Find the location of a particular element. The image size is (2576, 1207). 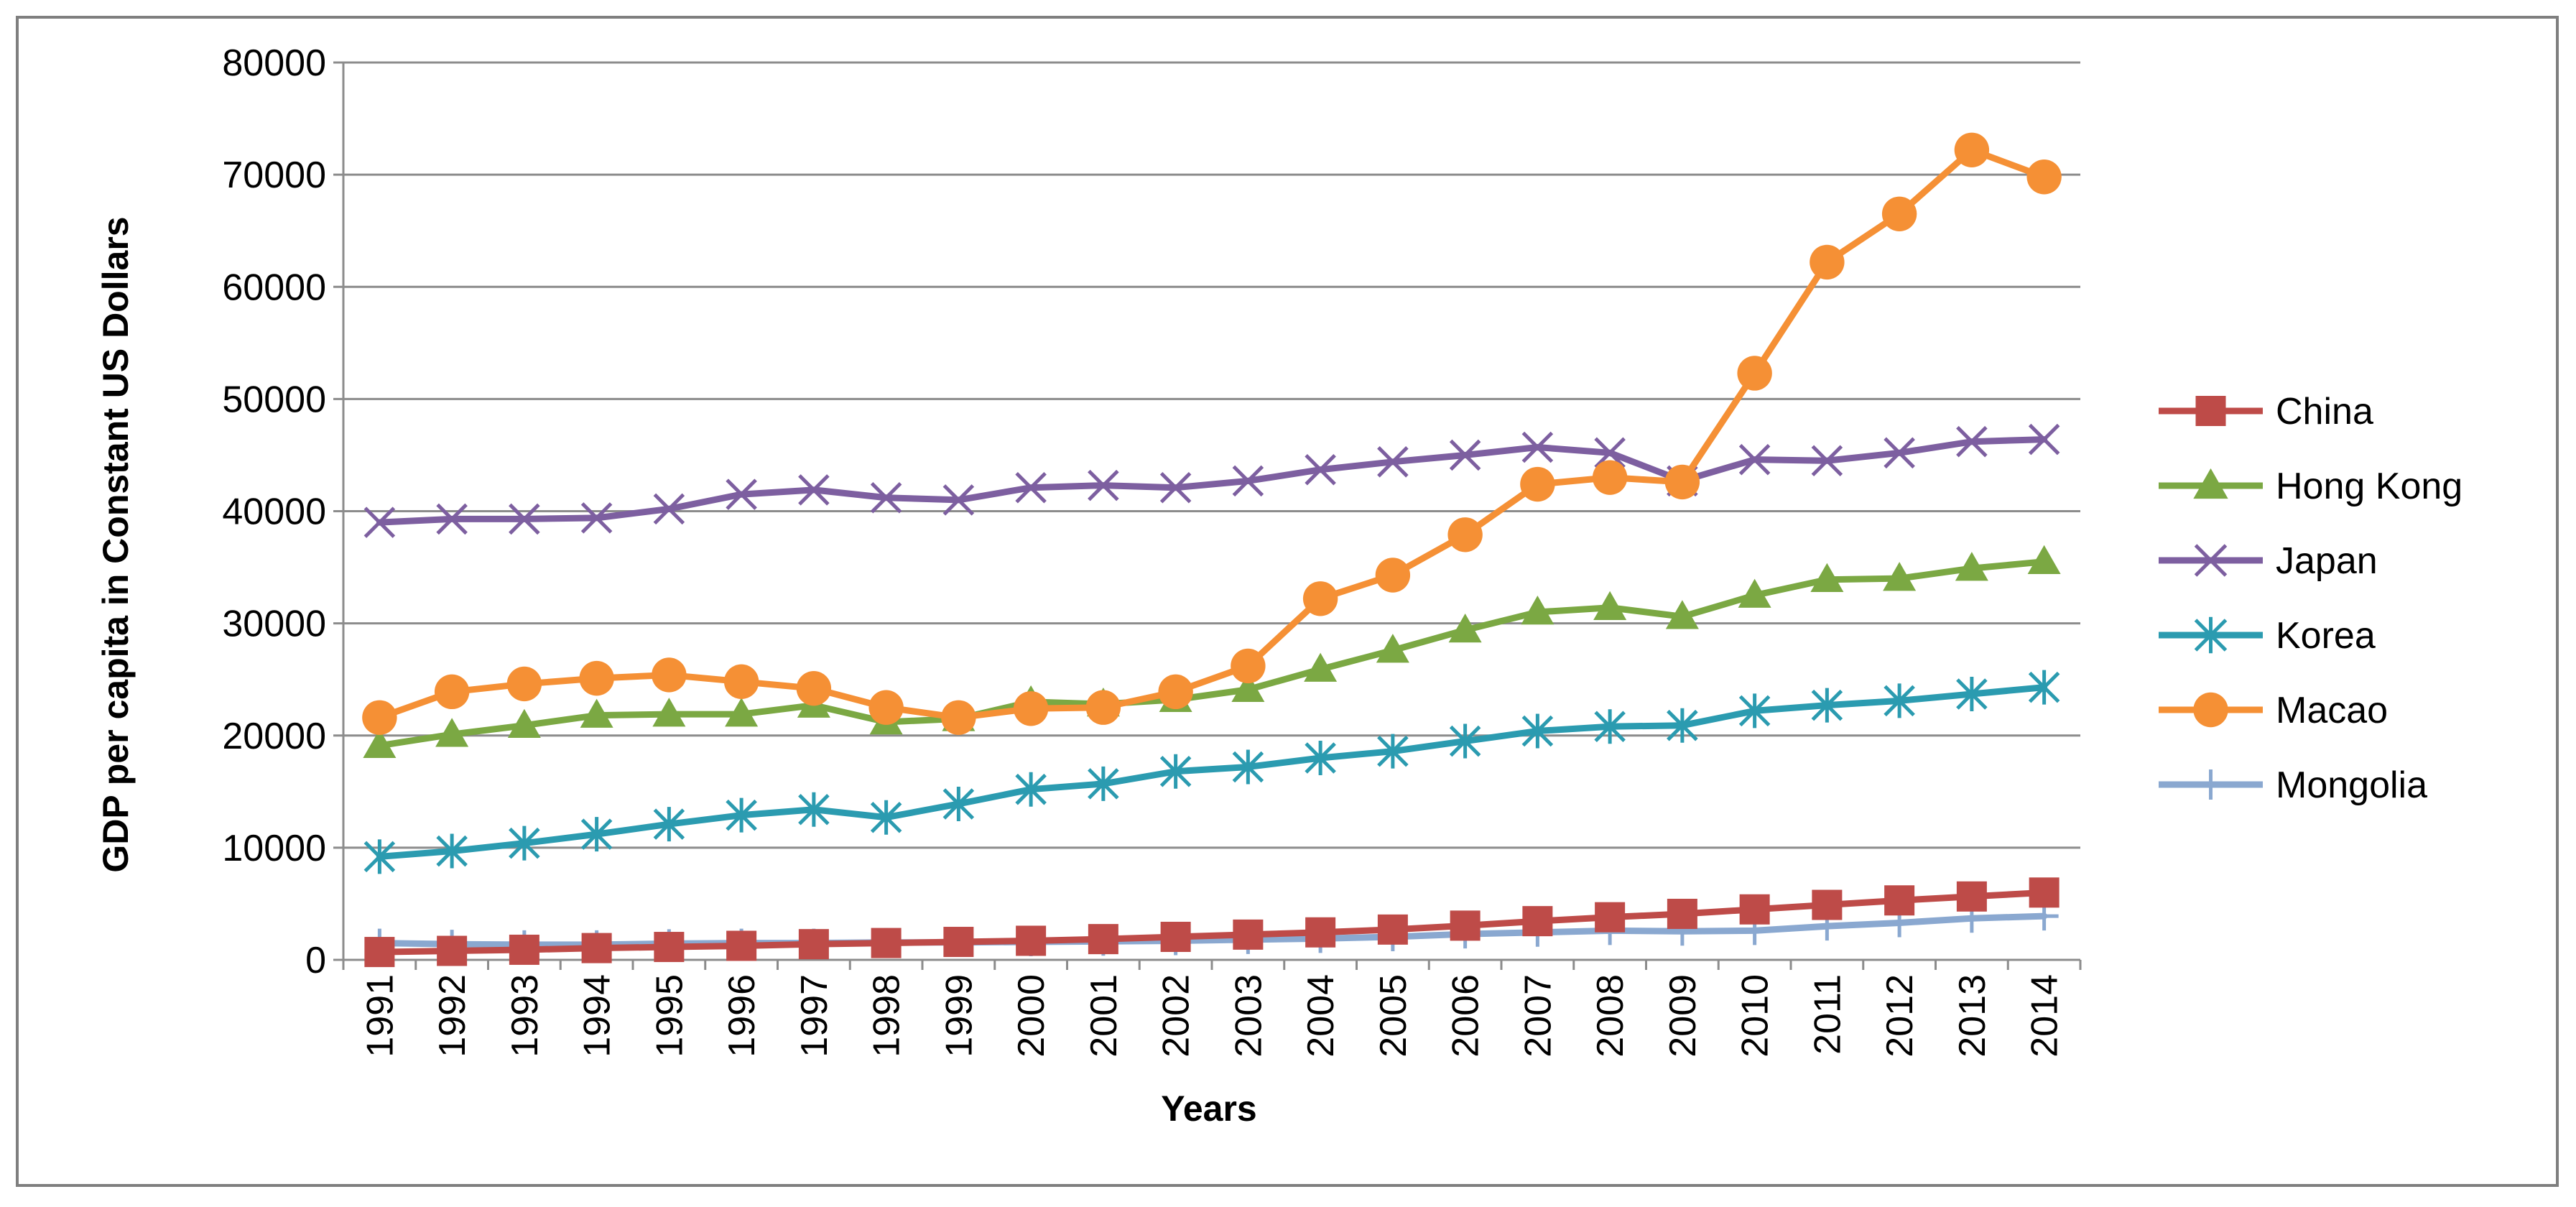

x-tick-label: 2007 is located at coordinates (1538, 1016).